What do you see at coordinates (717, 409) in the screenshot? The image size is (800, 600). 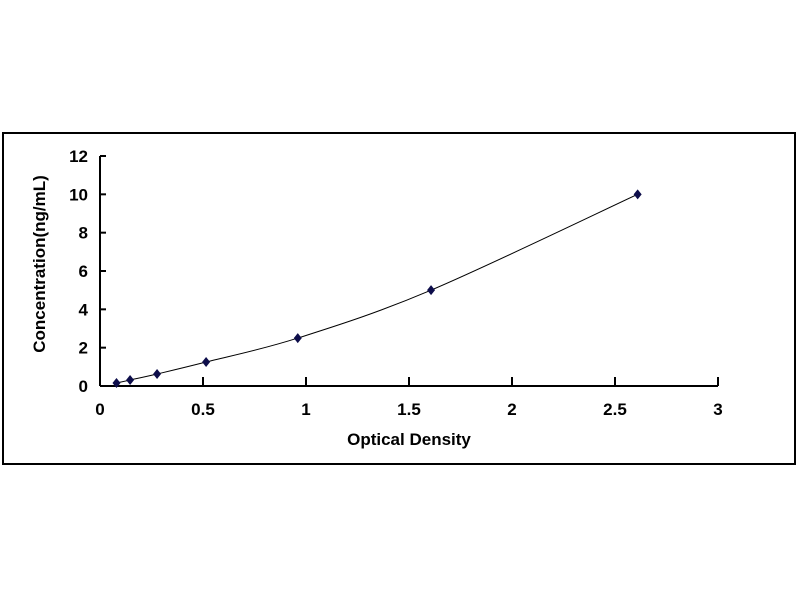 I see `x-tick-label: 3` at bounding box center [717, 409].